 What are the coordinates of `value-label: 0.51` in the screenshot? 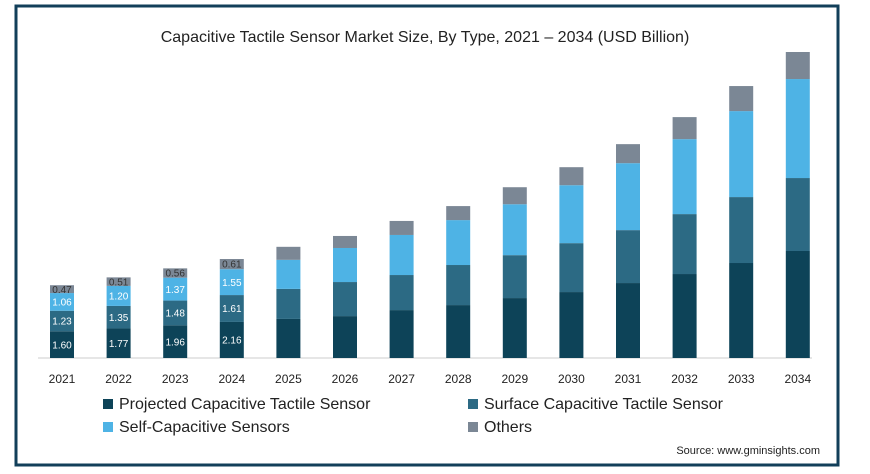 It's located at (119, 282).